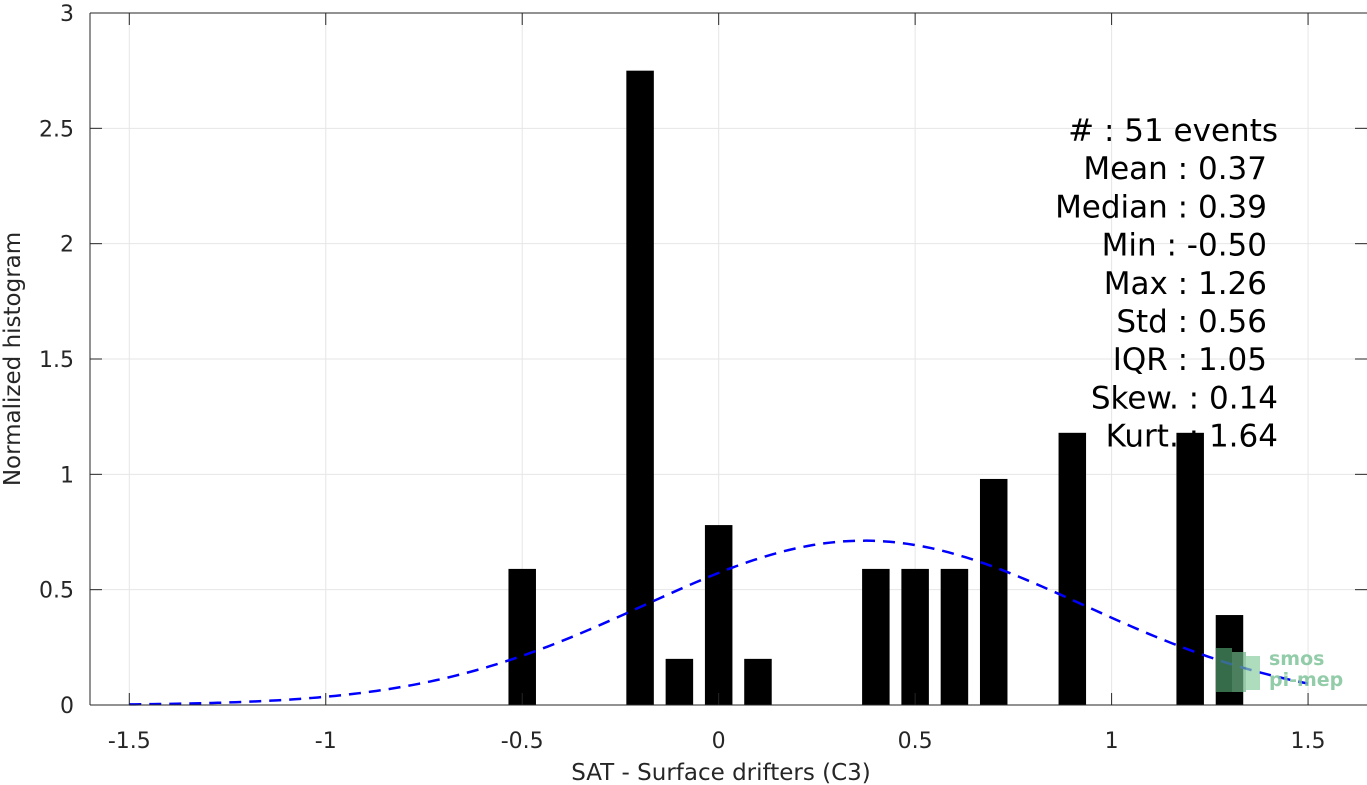 Image resolution: width=1367 pixels, height=785 pixels. I want to click on stats-line: Std : 0.56, so click(1191, 322).